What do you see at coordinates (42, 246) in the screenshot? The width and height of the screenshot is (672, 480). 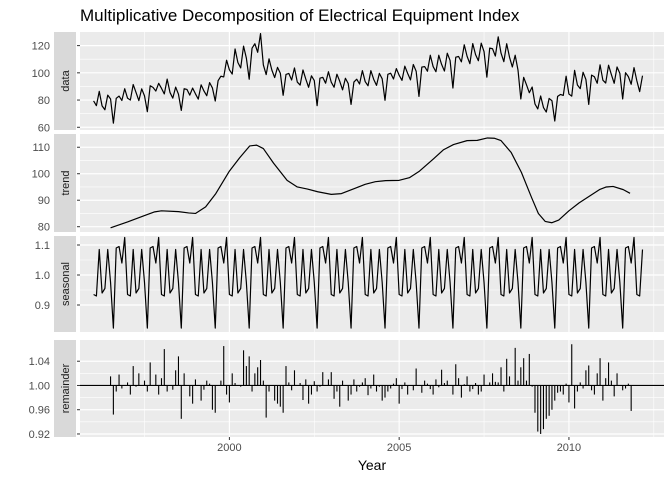 I see `y-tick-label: 1.1` at bounding box center [42, 246].